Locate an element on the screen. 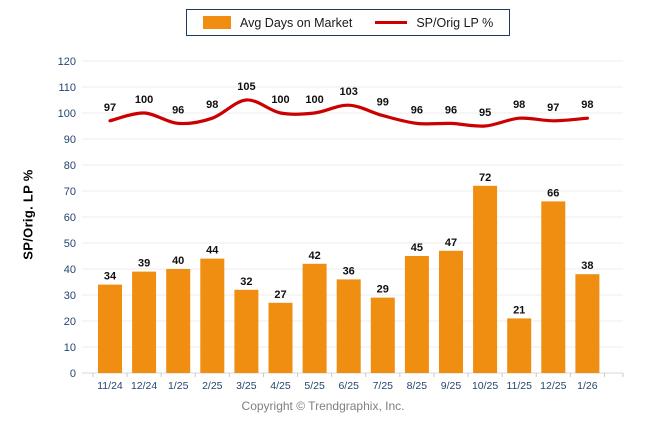  bar-value-label: 72 is located at coordinates (485, 178).